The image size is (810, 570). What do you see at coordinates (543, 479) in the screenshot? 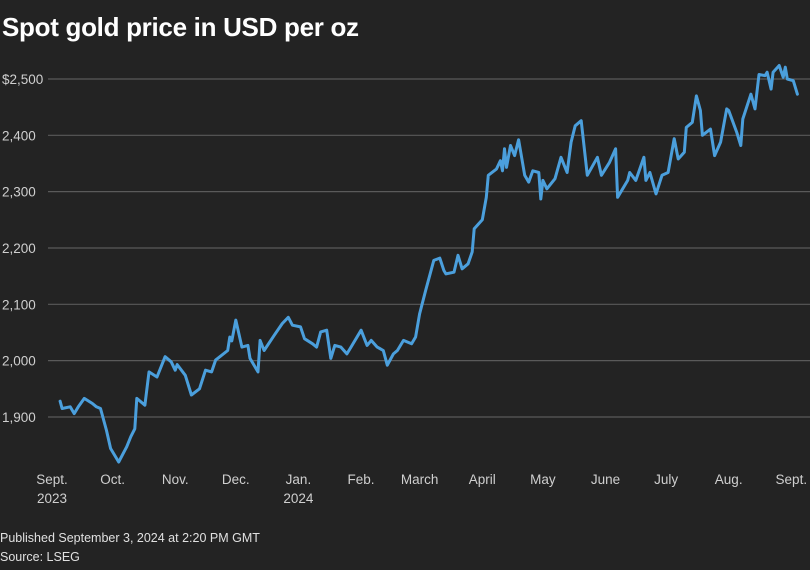
I see `x-tick-label: May` at bounding box center [543, 479].